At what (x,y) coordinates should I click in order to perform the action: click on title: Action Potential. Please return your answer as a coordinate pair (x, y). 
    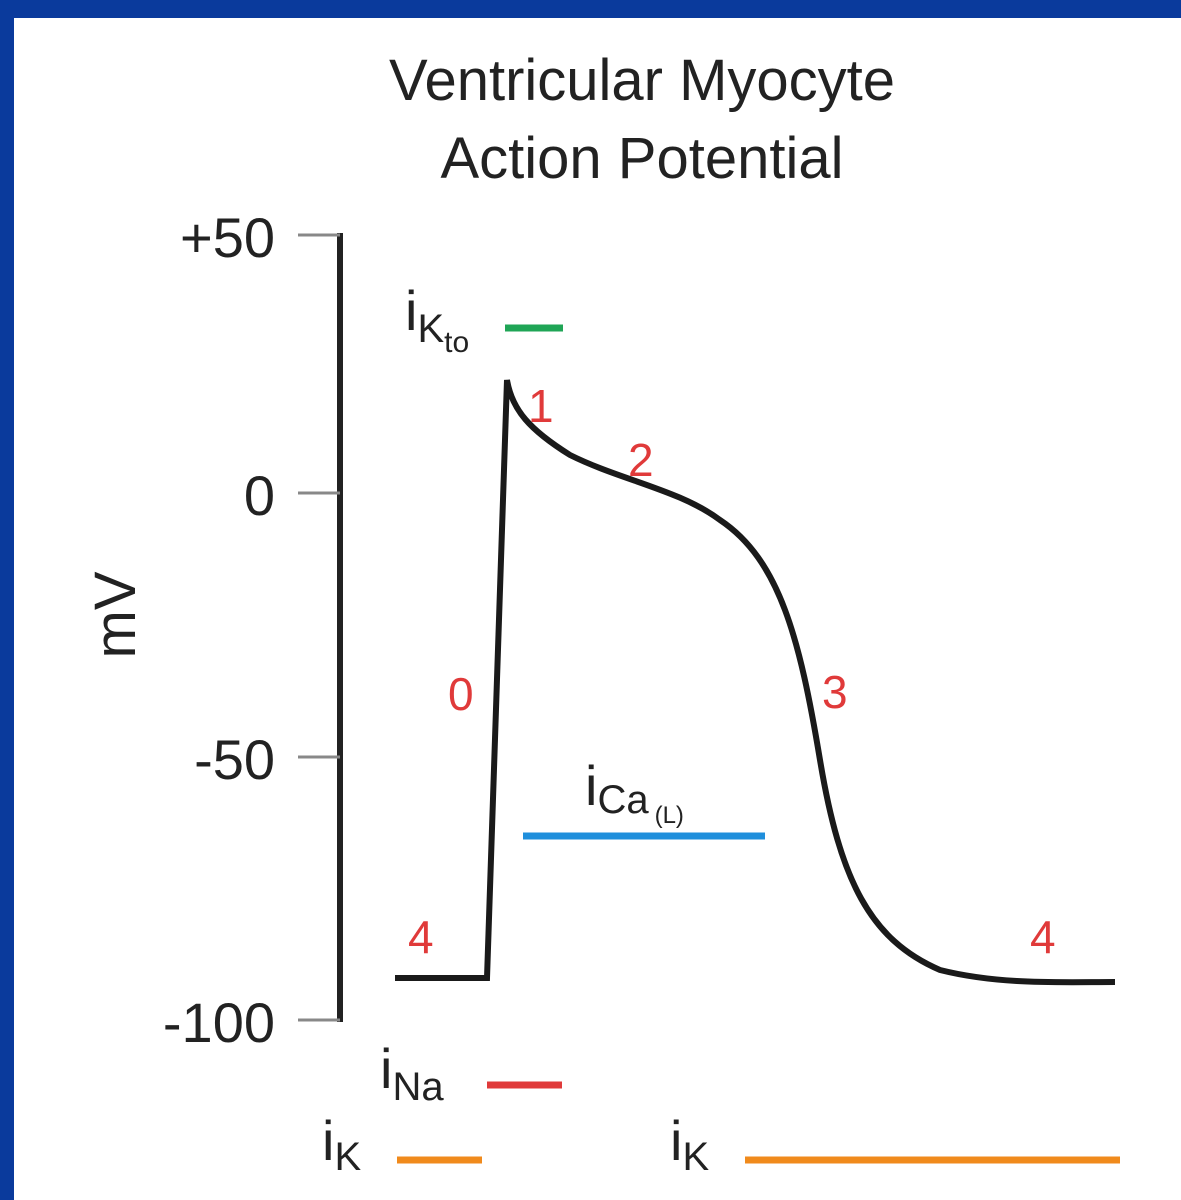
    Looking at the image, I should click on (641, 158).